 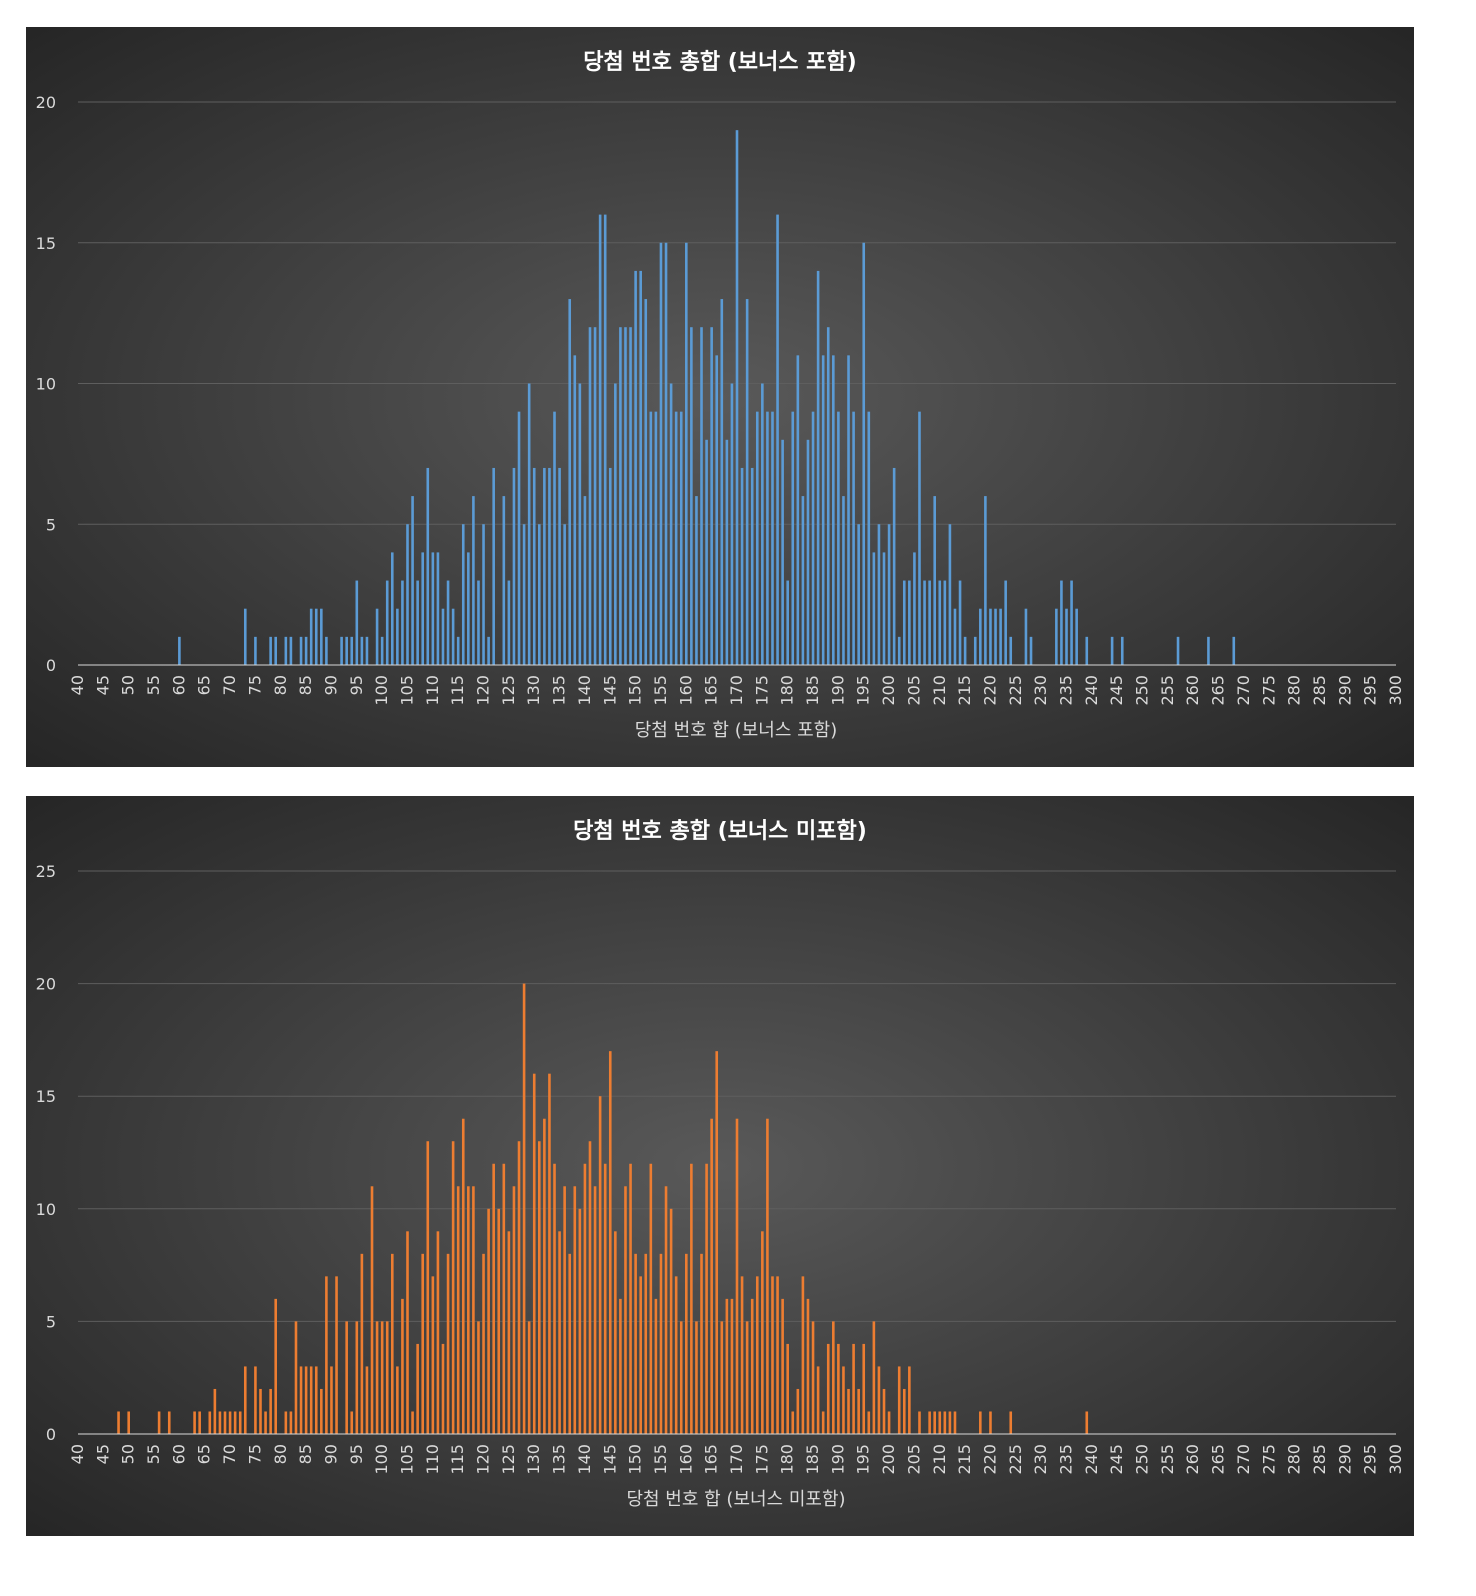 I want to click on x-tick-label: 220, so click(x=989, y=1459).